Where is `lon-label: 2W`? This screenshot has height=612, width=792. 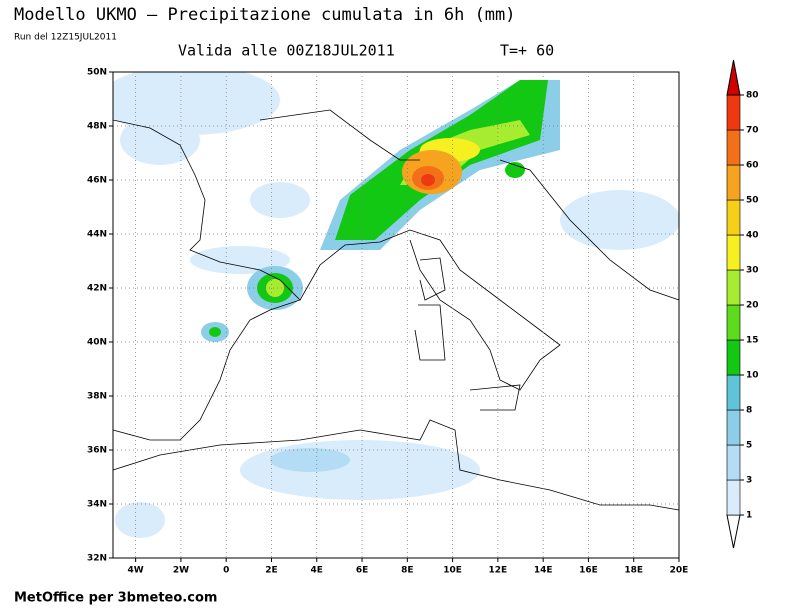
lon-label: 2W is located at coordinates (181, 571).